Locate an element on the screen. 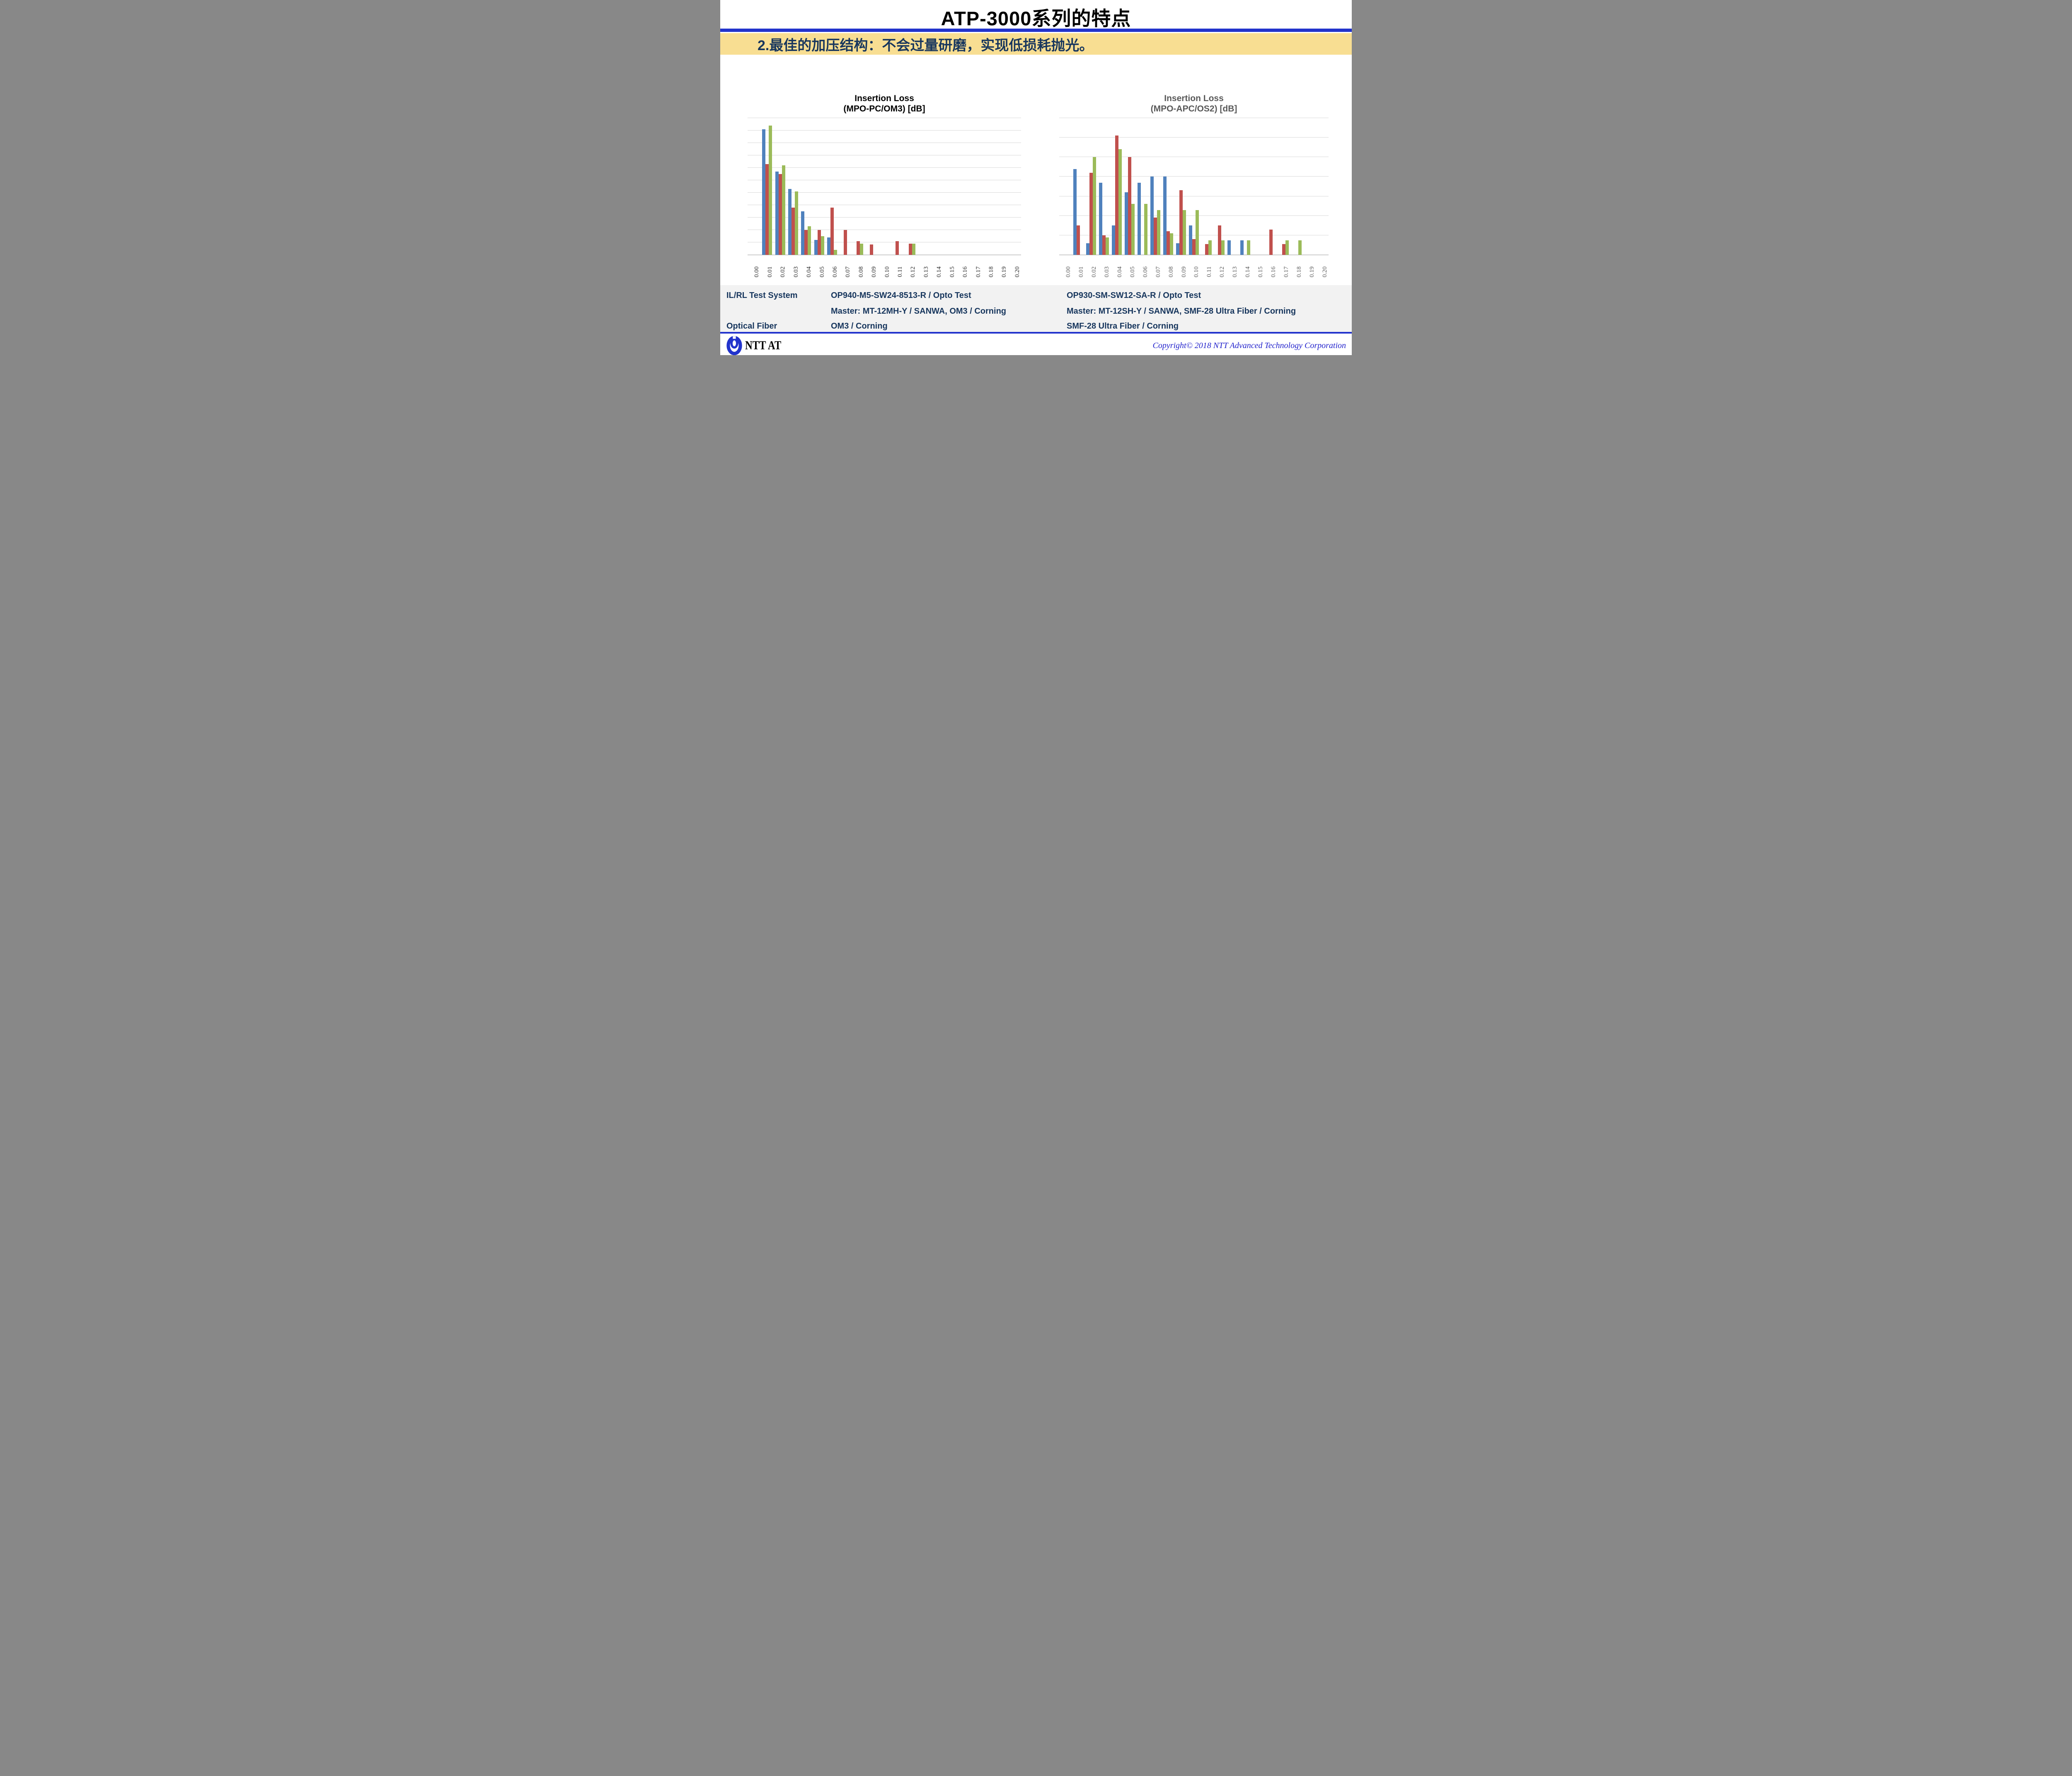  series-red-bar-0.08 is located at coordinates (858, 248).